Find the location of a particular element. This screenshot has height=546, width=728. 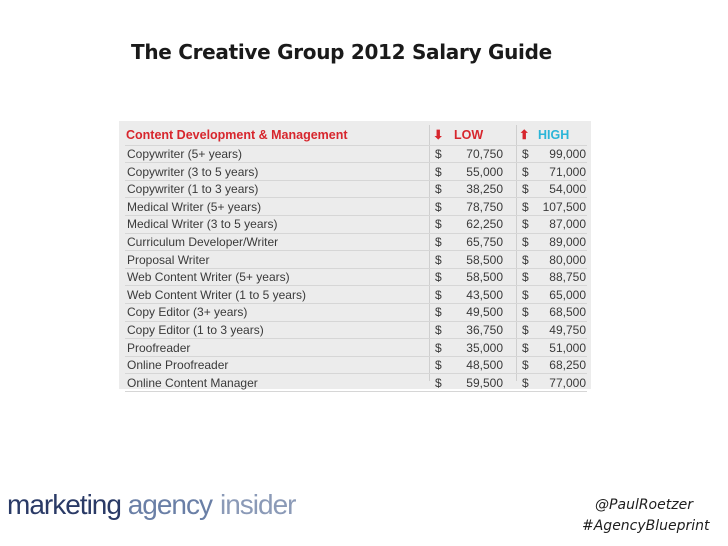

logo-word: agency is located at coordinates (170, 504).